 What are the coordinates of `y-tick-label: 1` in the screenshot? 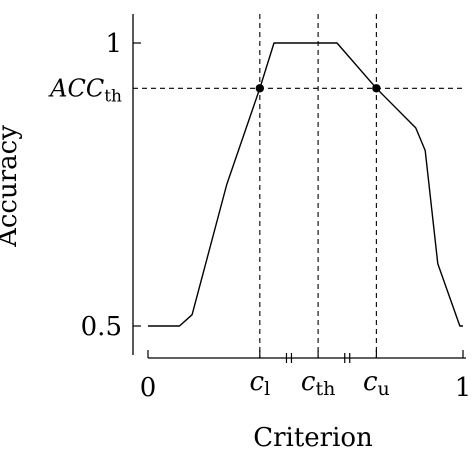 It's located at (113, 44).